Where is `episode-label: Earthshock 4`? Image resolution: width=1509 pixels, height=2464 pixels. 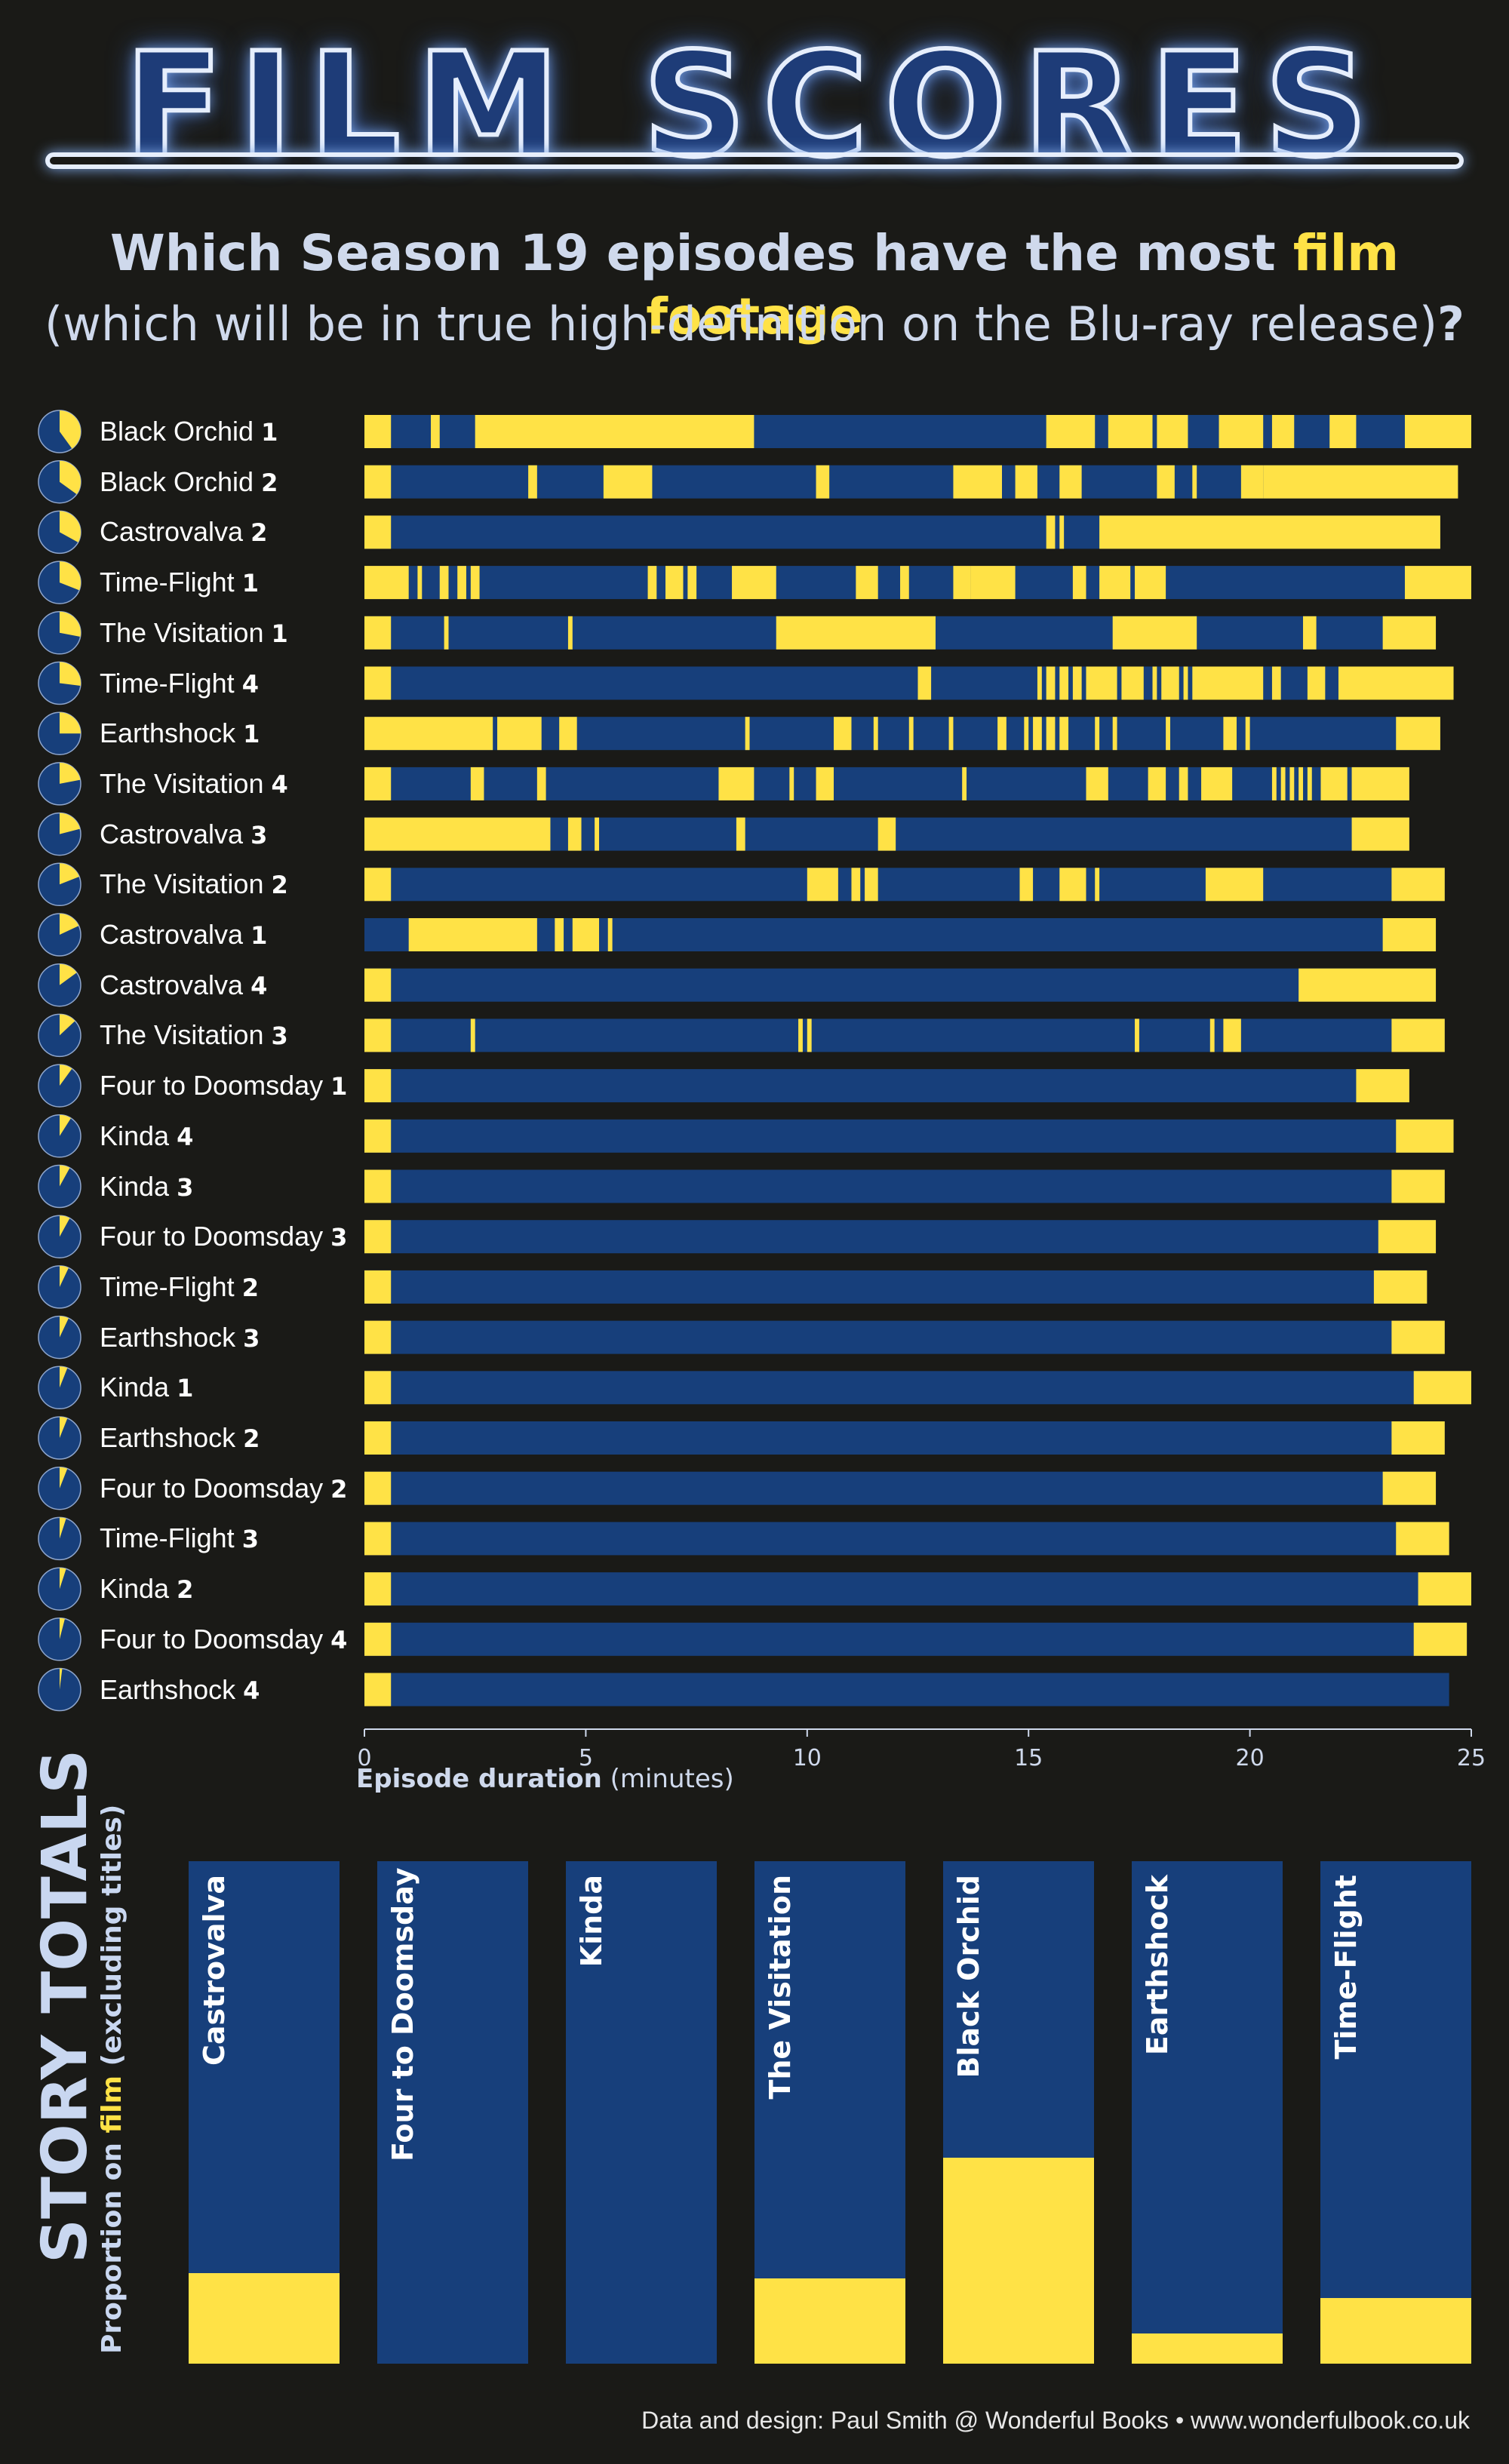 episode-label: Earthshock 4 is located at coordinates (180, 1690).